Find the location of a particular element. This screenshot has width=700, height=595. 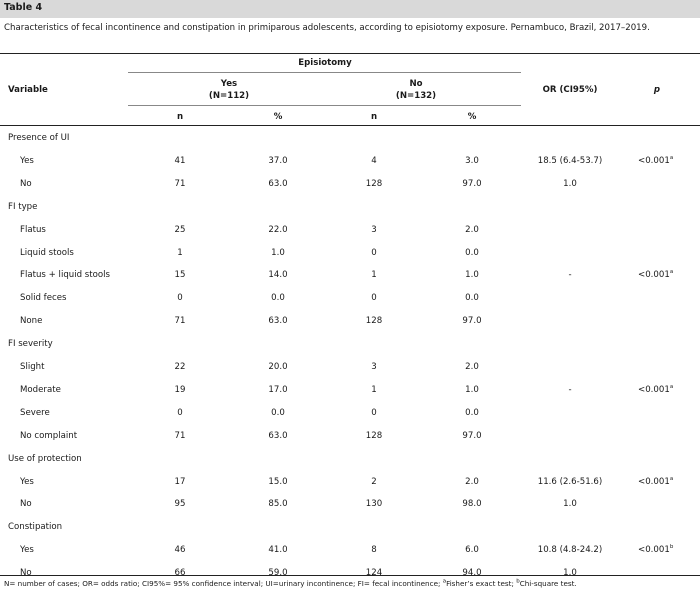

cell-yn: 1 is located at coordinates (180, 253).